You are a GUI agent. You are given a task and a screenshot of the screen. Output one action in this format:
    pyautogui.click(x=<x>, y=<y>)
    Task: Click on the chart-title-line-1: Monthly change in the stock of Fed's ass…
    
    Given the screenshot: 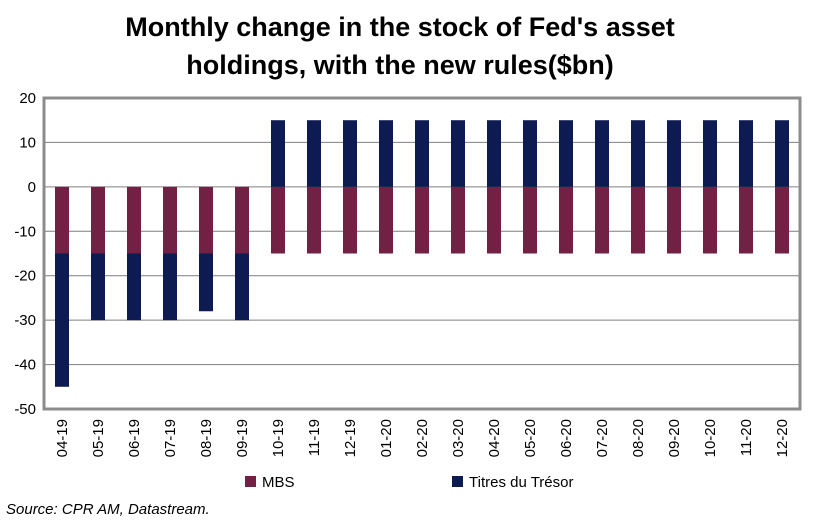 What is the action you would take?
    pyautogui.click(x=400, y=27)
    